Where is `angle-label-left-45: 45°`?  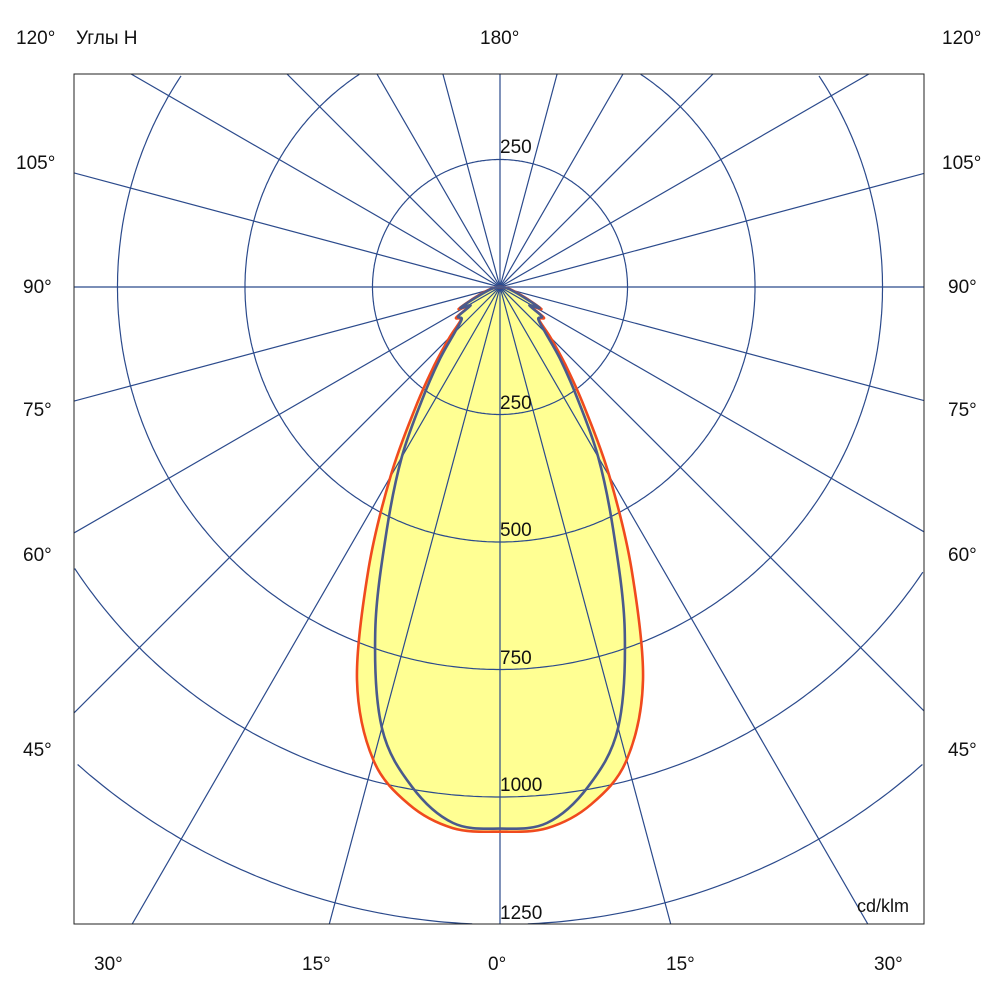 angle-label-left-45: 45° is located at coordinates (37, 750).